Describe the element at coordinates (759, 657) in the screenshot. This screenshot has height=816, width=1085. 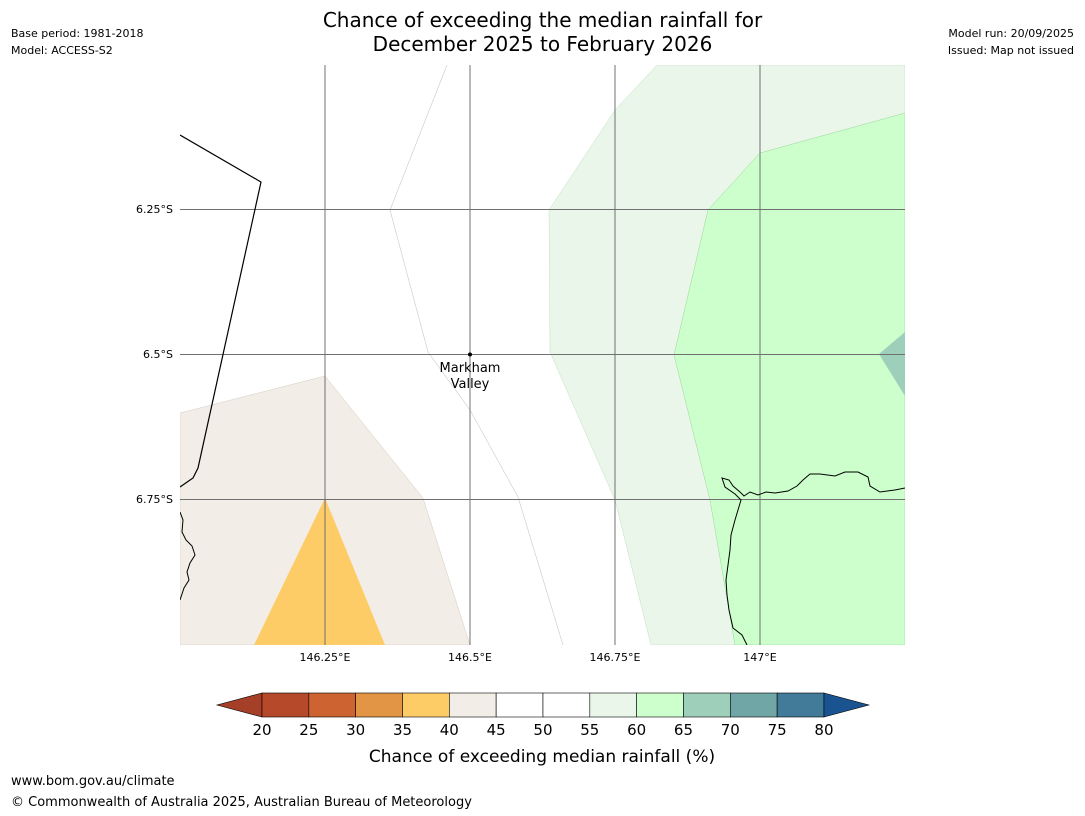
I see `lon-label-147: 147°E` at that location.